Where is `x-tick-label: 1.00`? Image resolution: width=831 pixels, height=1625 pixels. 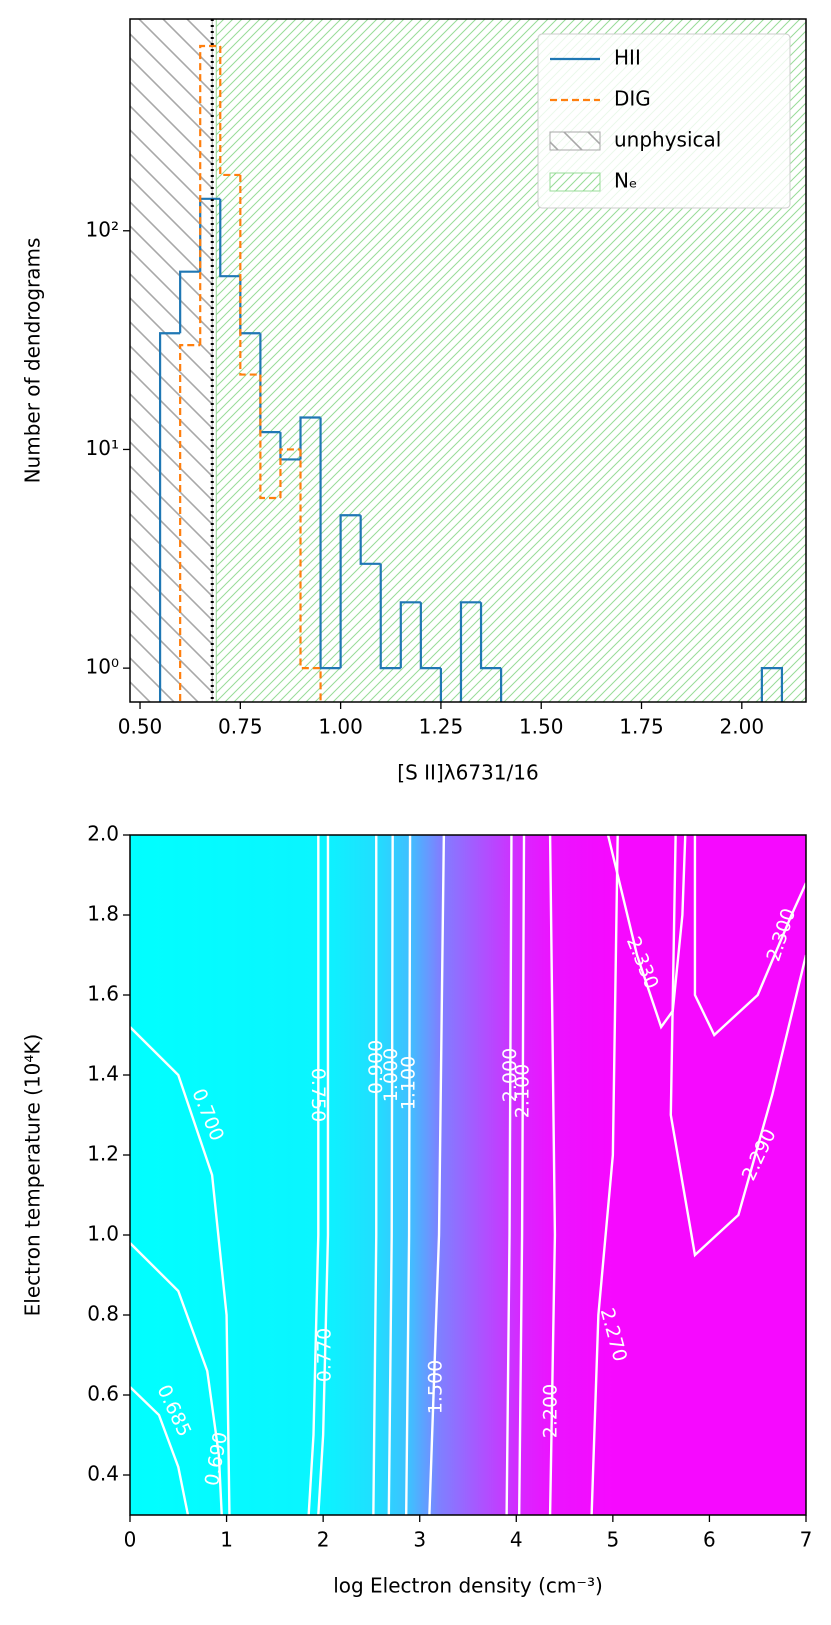 x-tick-label: 1.00 is located at coordinates (340, 727).